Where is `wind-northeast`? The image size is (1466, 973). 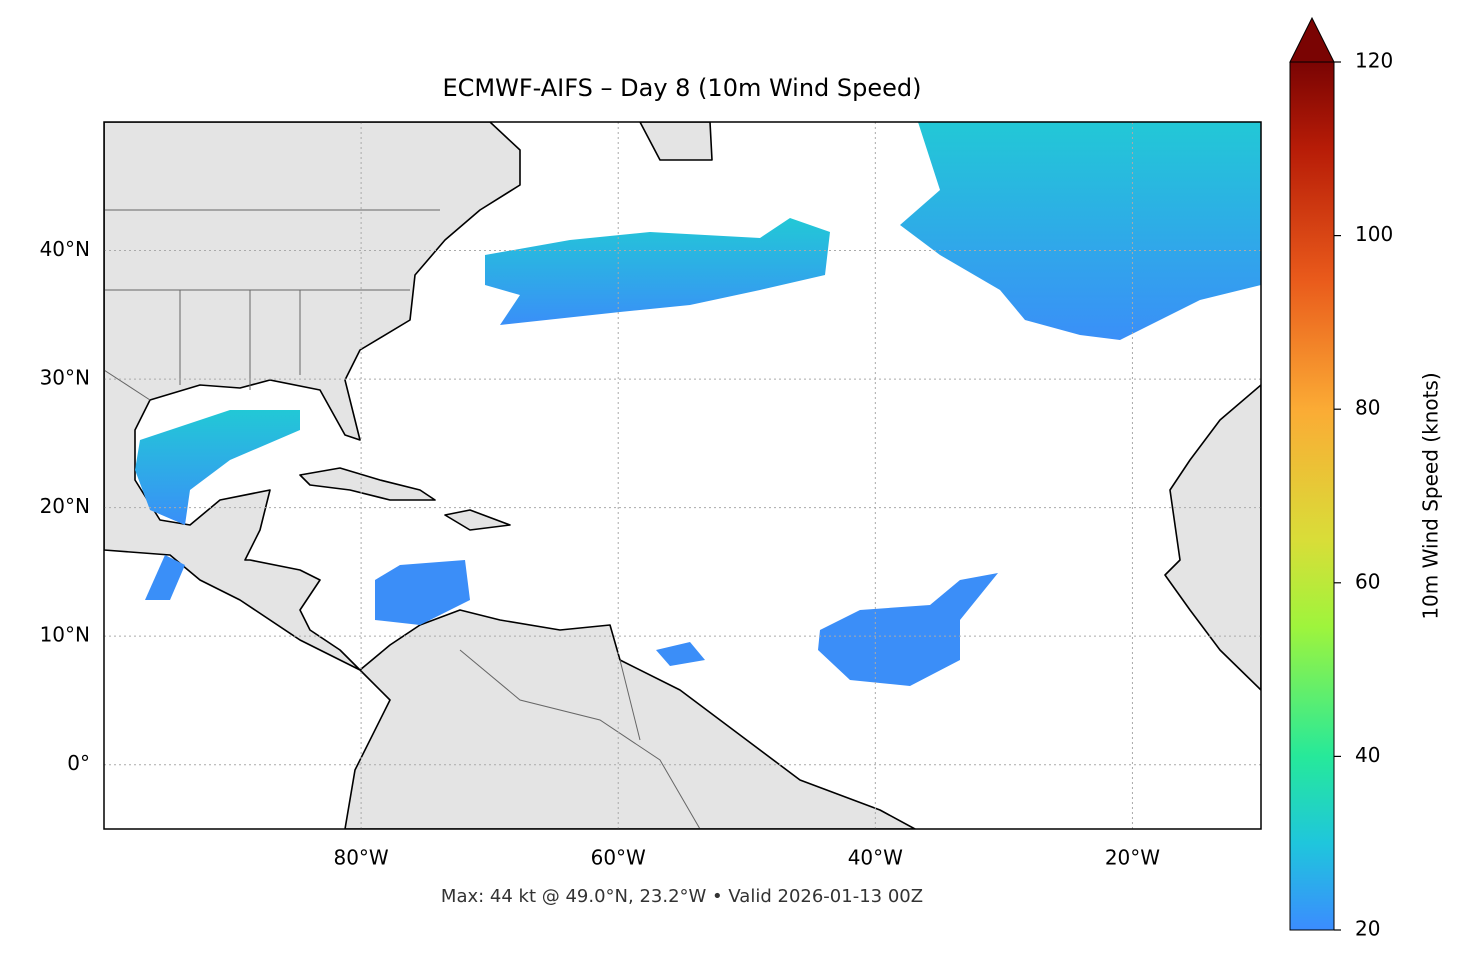
wind-northeast is located at coordinates (1080, 231).